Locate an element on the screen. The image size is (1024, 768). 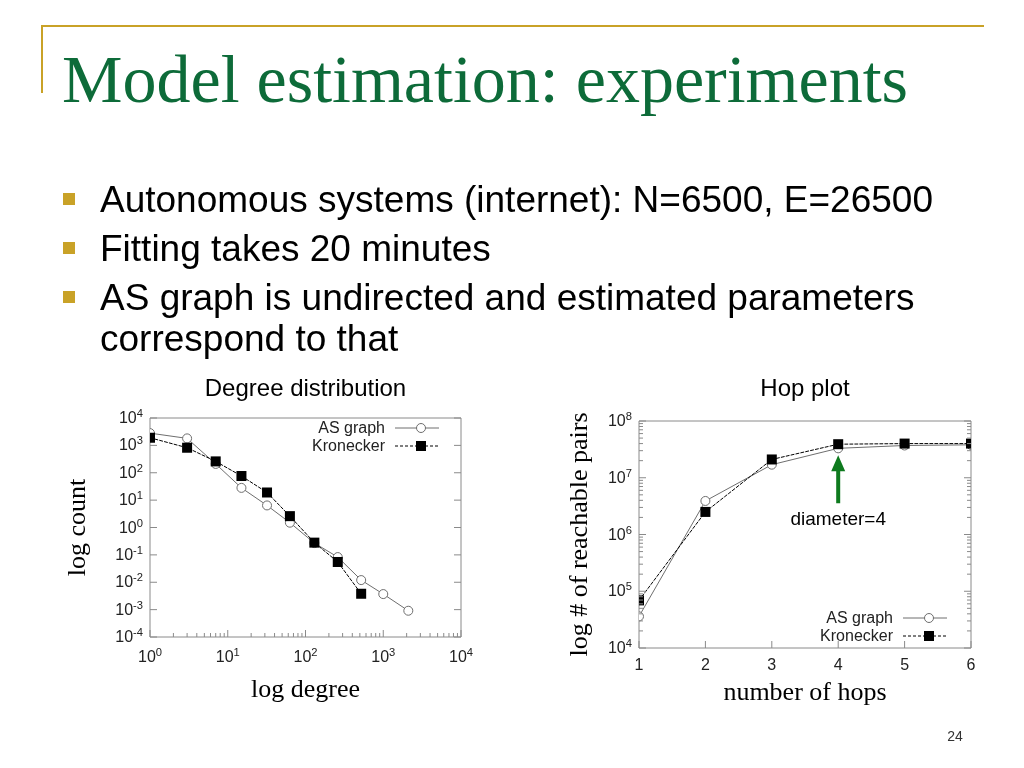
text: Autonomous systems (internet): N=6500, E=26500 is located at coordinates (516, 199).